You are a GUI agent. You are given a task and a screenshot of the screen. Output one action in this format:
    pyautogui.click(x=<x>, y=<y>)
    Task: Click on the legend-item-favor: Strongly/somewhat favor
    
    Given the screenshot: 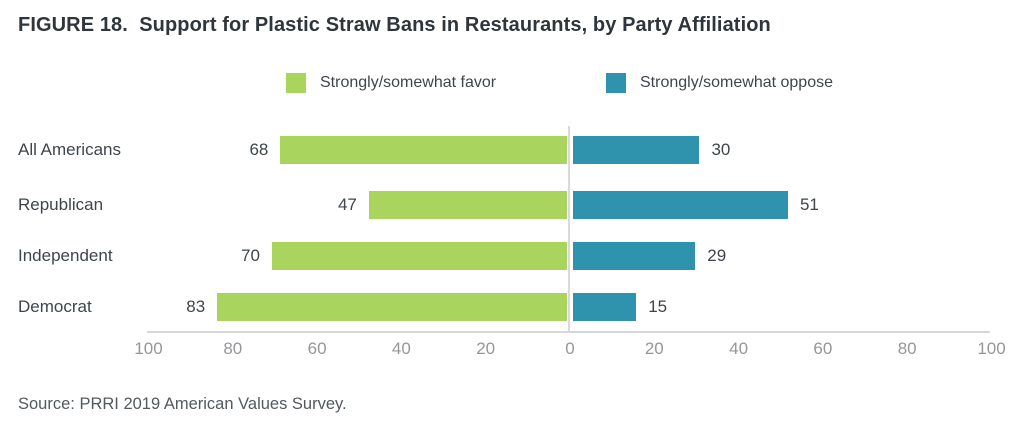 What is the action you would take?
    pyautogui.click(x=391, y=83)
    